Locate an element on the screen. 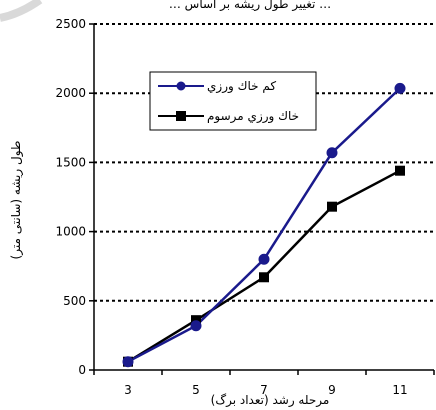 This screenshot has height=410, width=436. x-tick-label-9: 9 is located at coordinates (332, 390).